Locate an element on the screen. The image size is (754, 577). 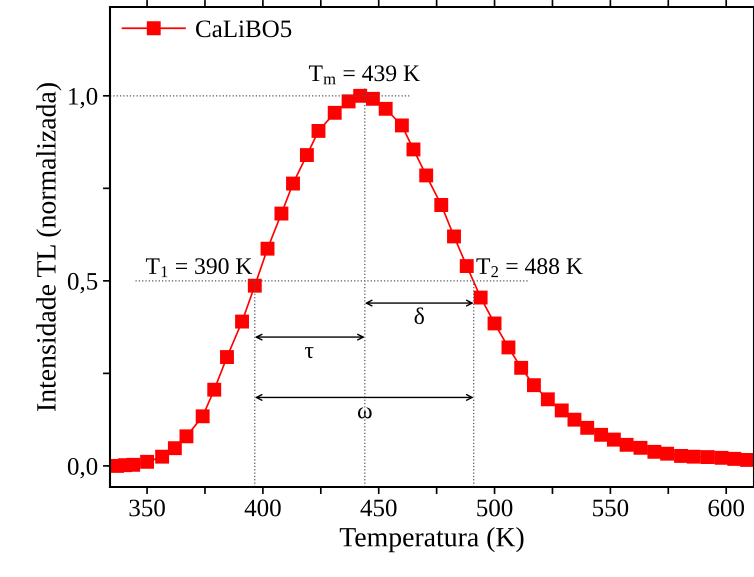
annotation: ω is located at coordinates (365, 412).